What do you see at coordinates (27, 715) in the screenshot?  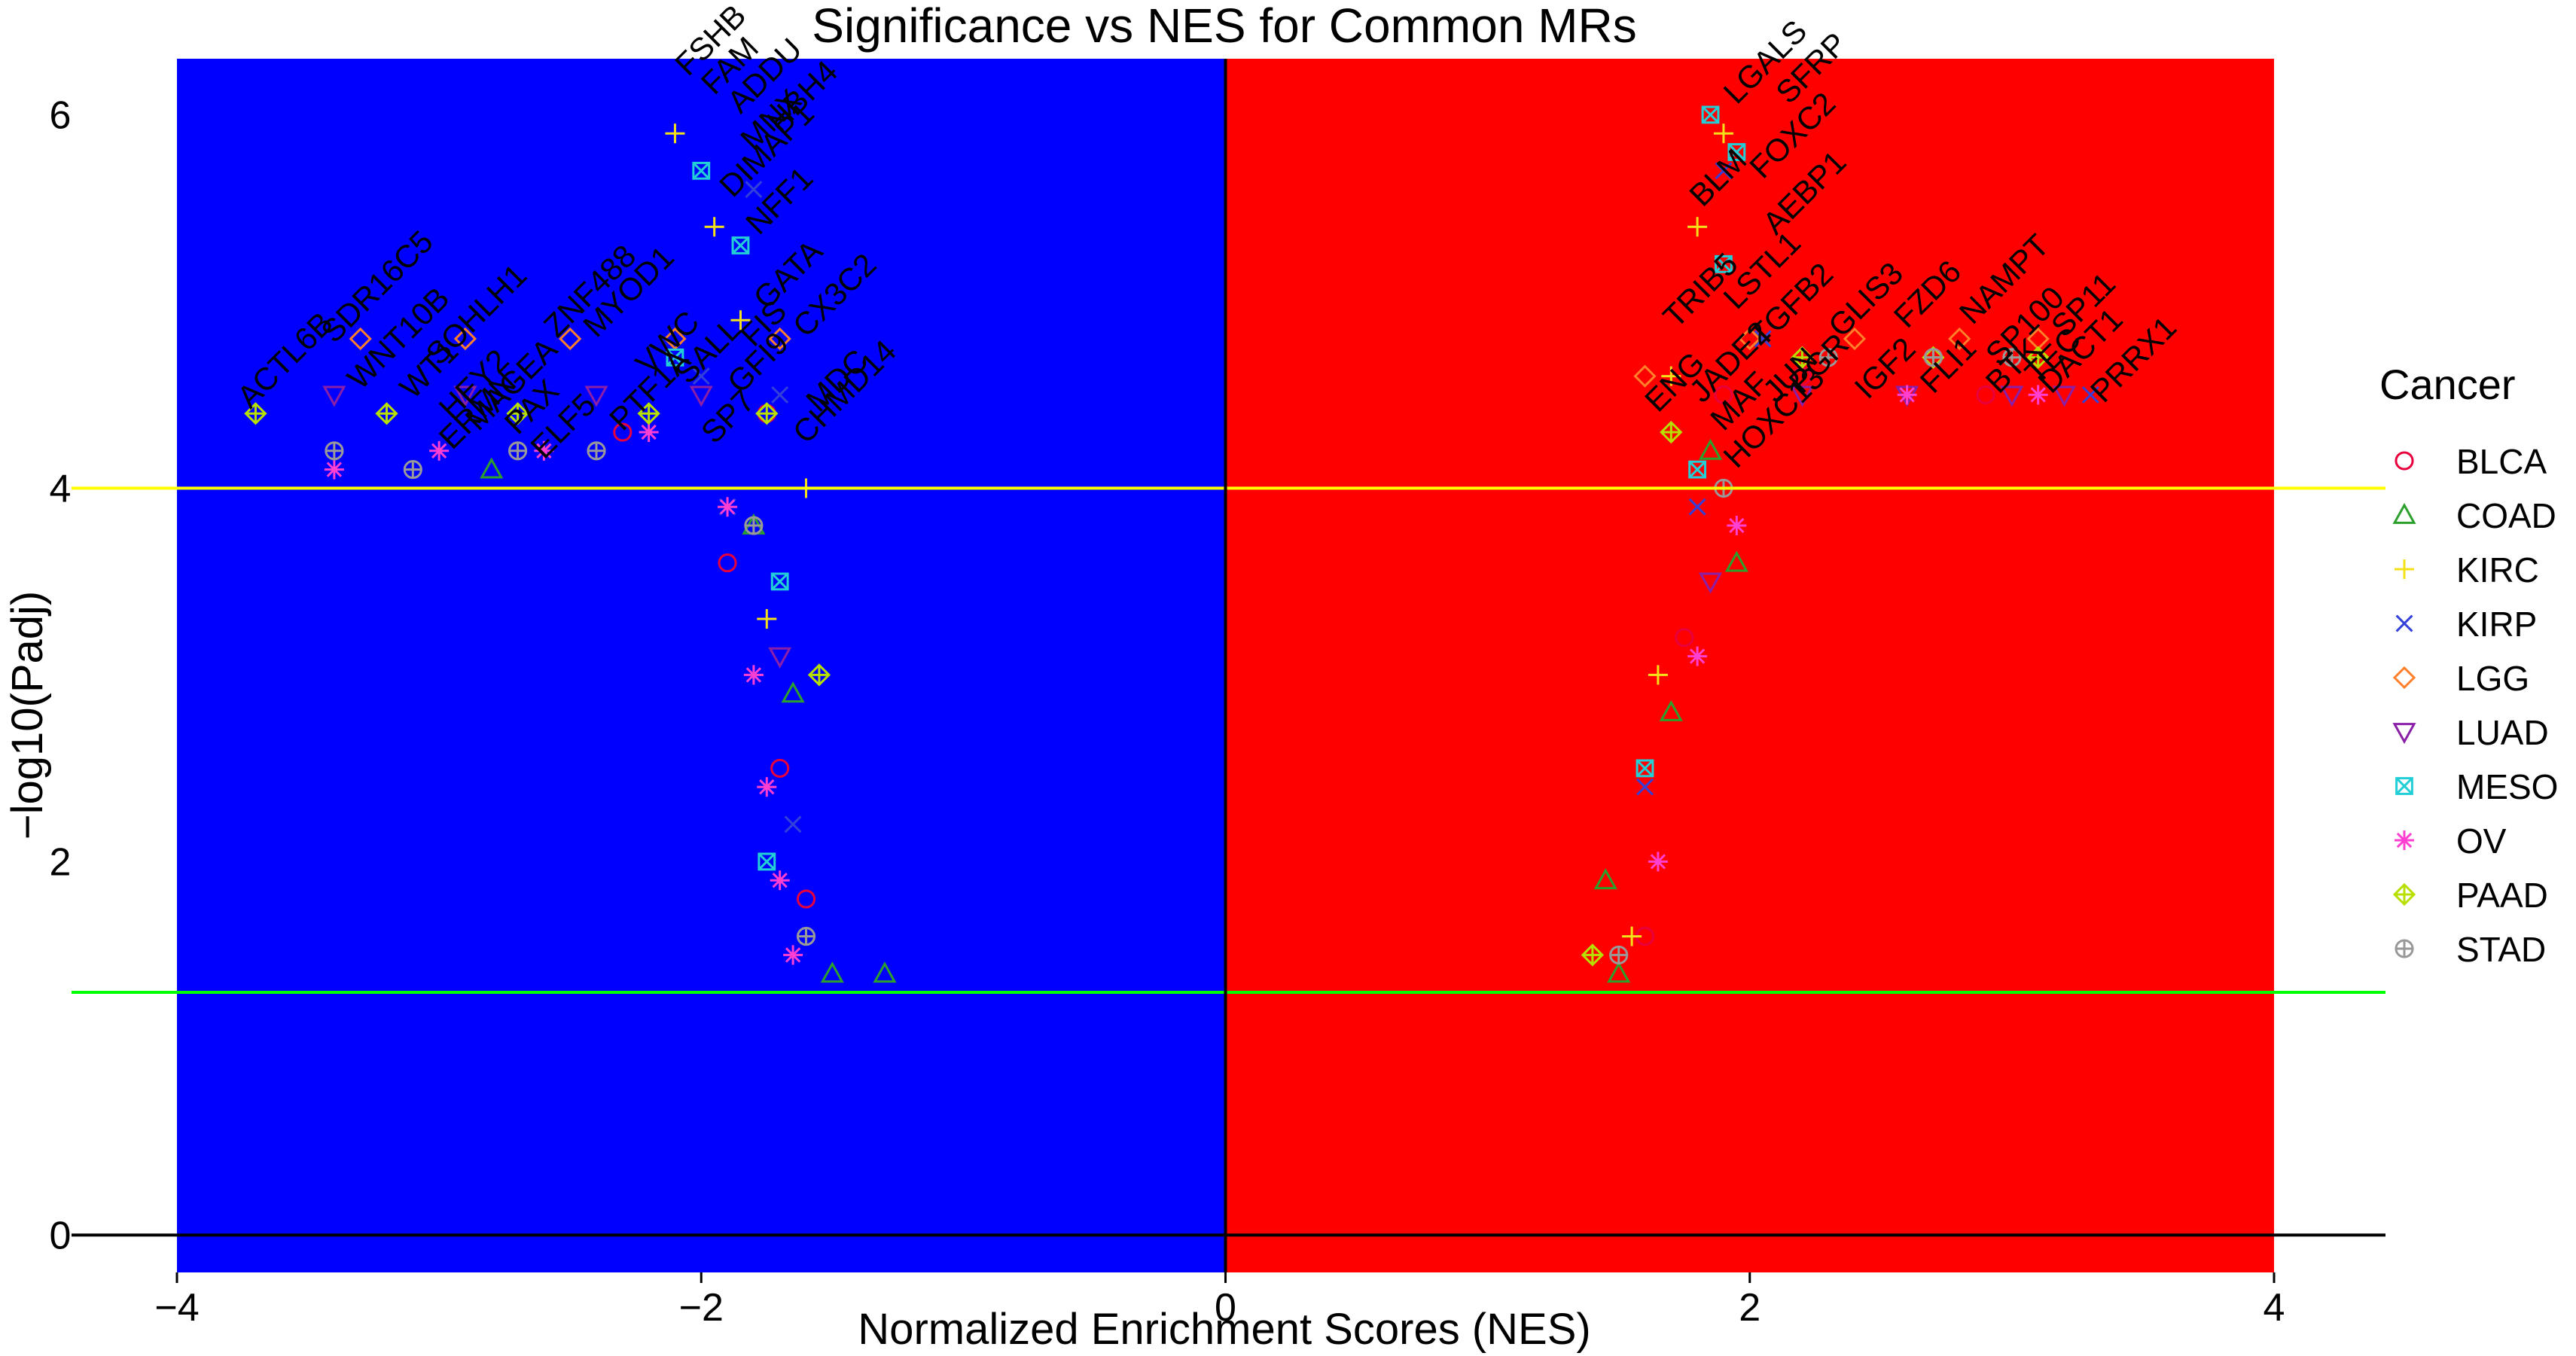 I see `y-axis-title: −log10(Padj)` at bounding box center [27, 715].